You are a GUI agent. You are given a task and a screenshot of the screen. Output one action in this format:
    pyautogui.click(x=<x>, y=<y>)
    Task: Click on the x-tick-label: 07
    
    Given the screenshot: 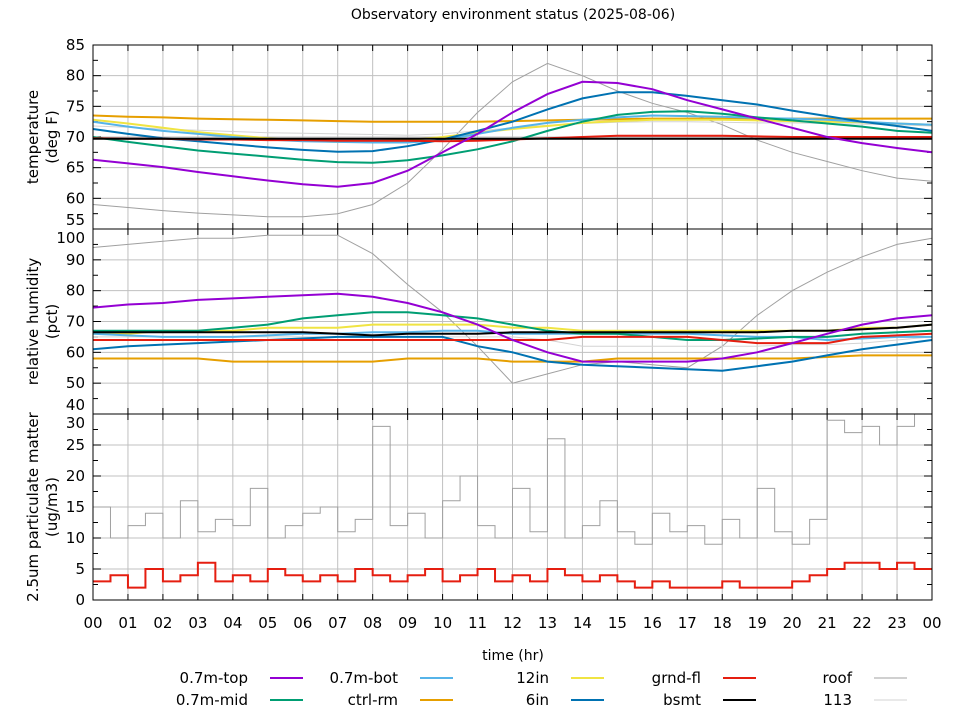 What is the action you would take?
    pyautogui.click(x=337, y=623)
    